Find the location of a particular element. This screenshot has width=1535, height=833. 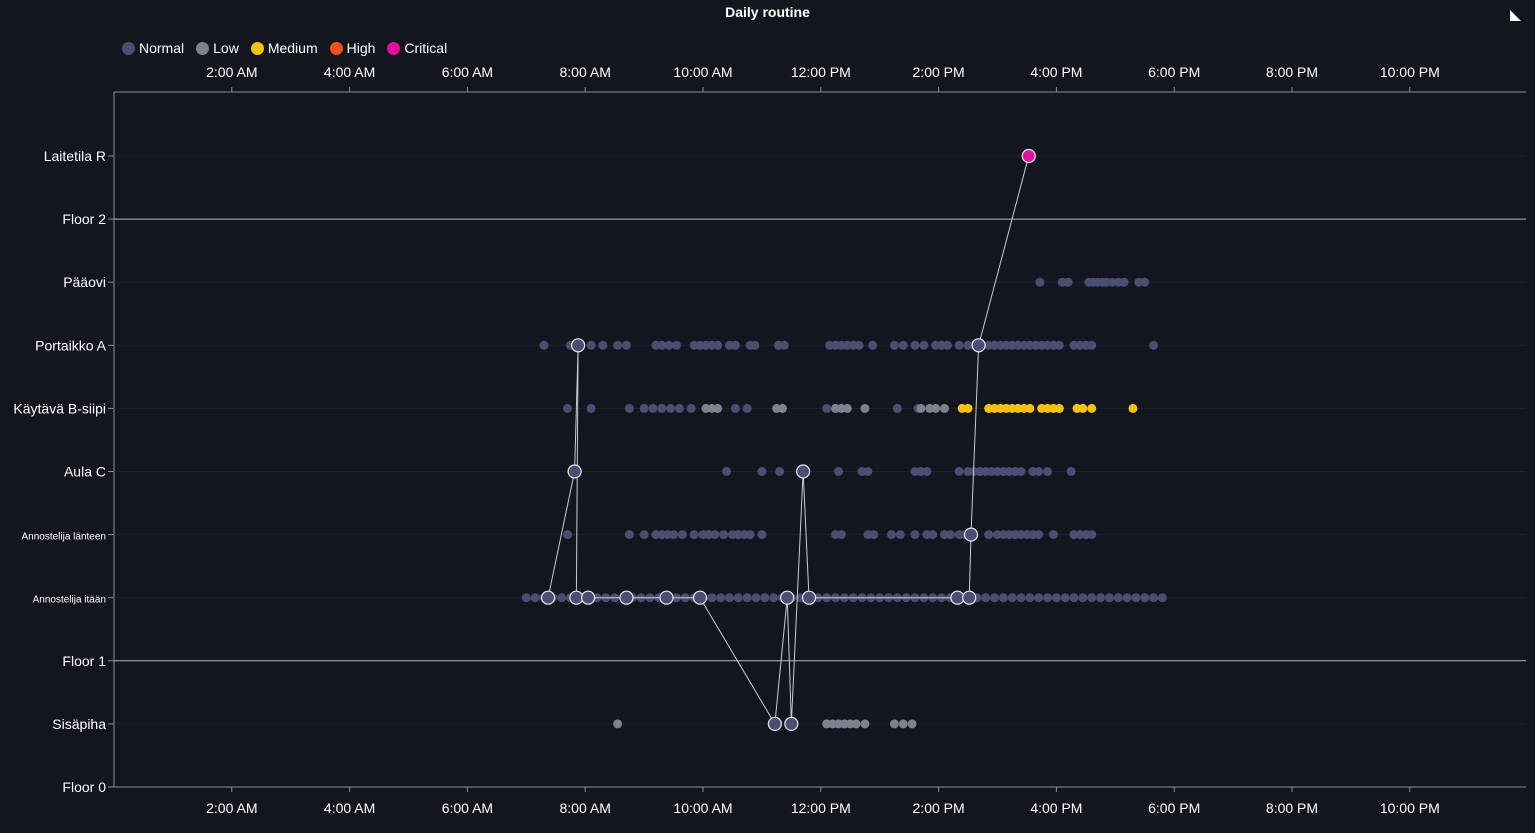

resize-corner-icon is located at coordinates (1515, 15).